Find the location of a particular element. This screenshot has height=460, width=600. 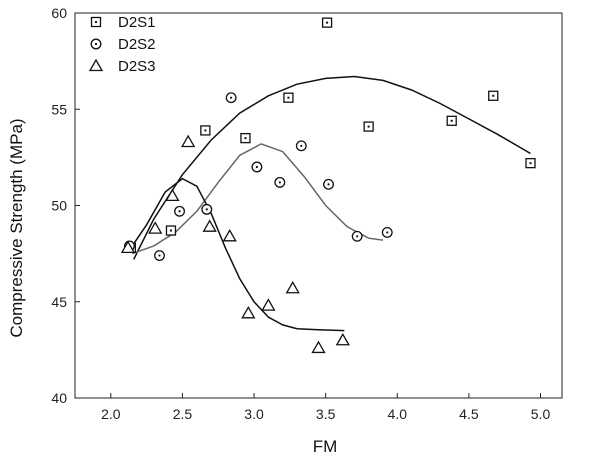

fit-line-d2s3 is located at coordinates (237, 254).